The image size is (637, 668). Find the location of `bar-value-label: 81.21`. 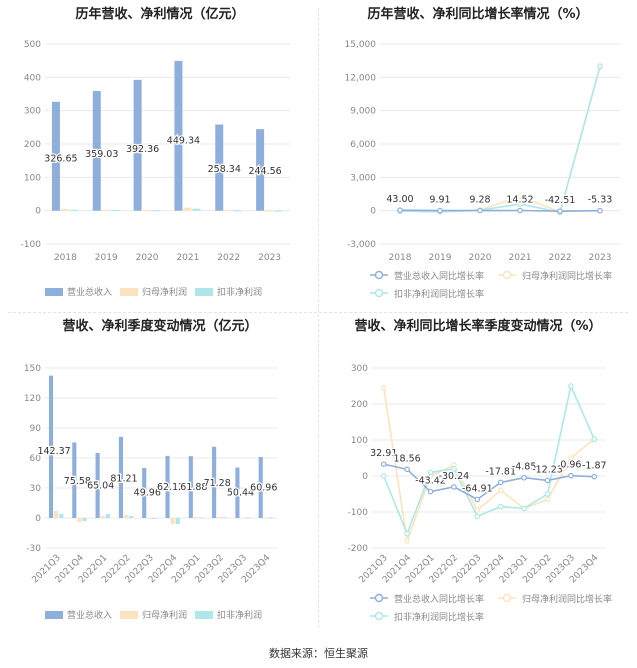

bar-value-label: 81.21 is located at coordinates (123, 478).